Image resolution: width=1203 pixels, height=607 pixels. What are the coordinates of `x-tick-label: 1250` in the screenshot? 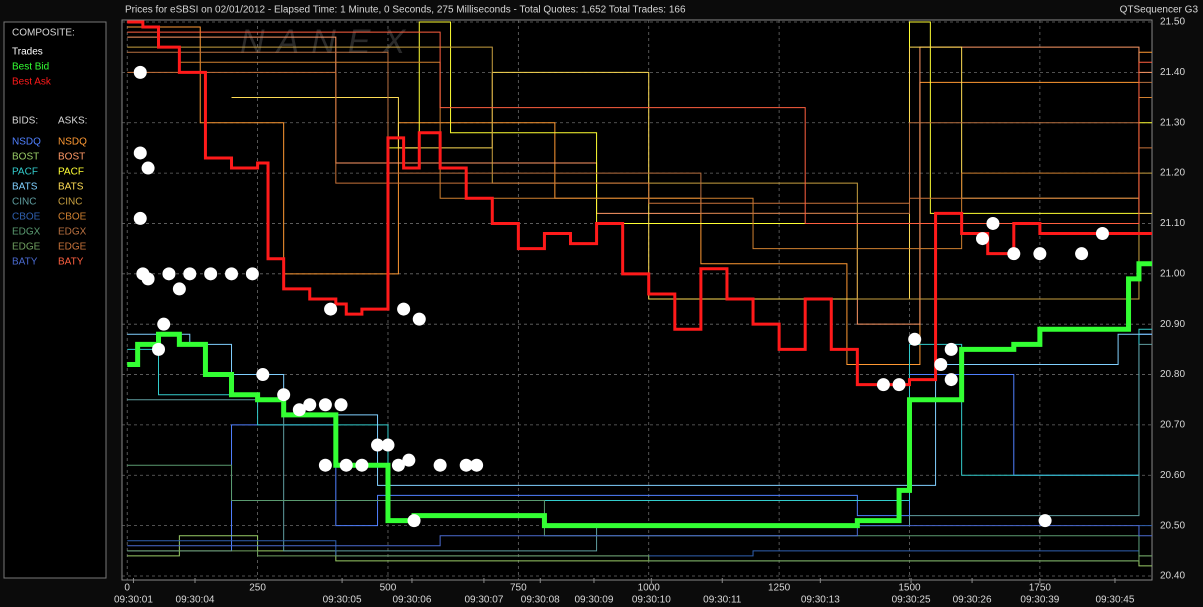 It's located at (779, 588).